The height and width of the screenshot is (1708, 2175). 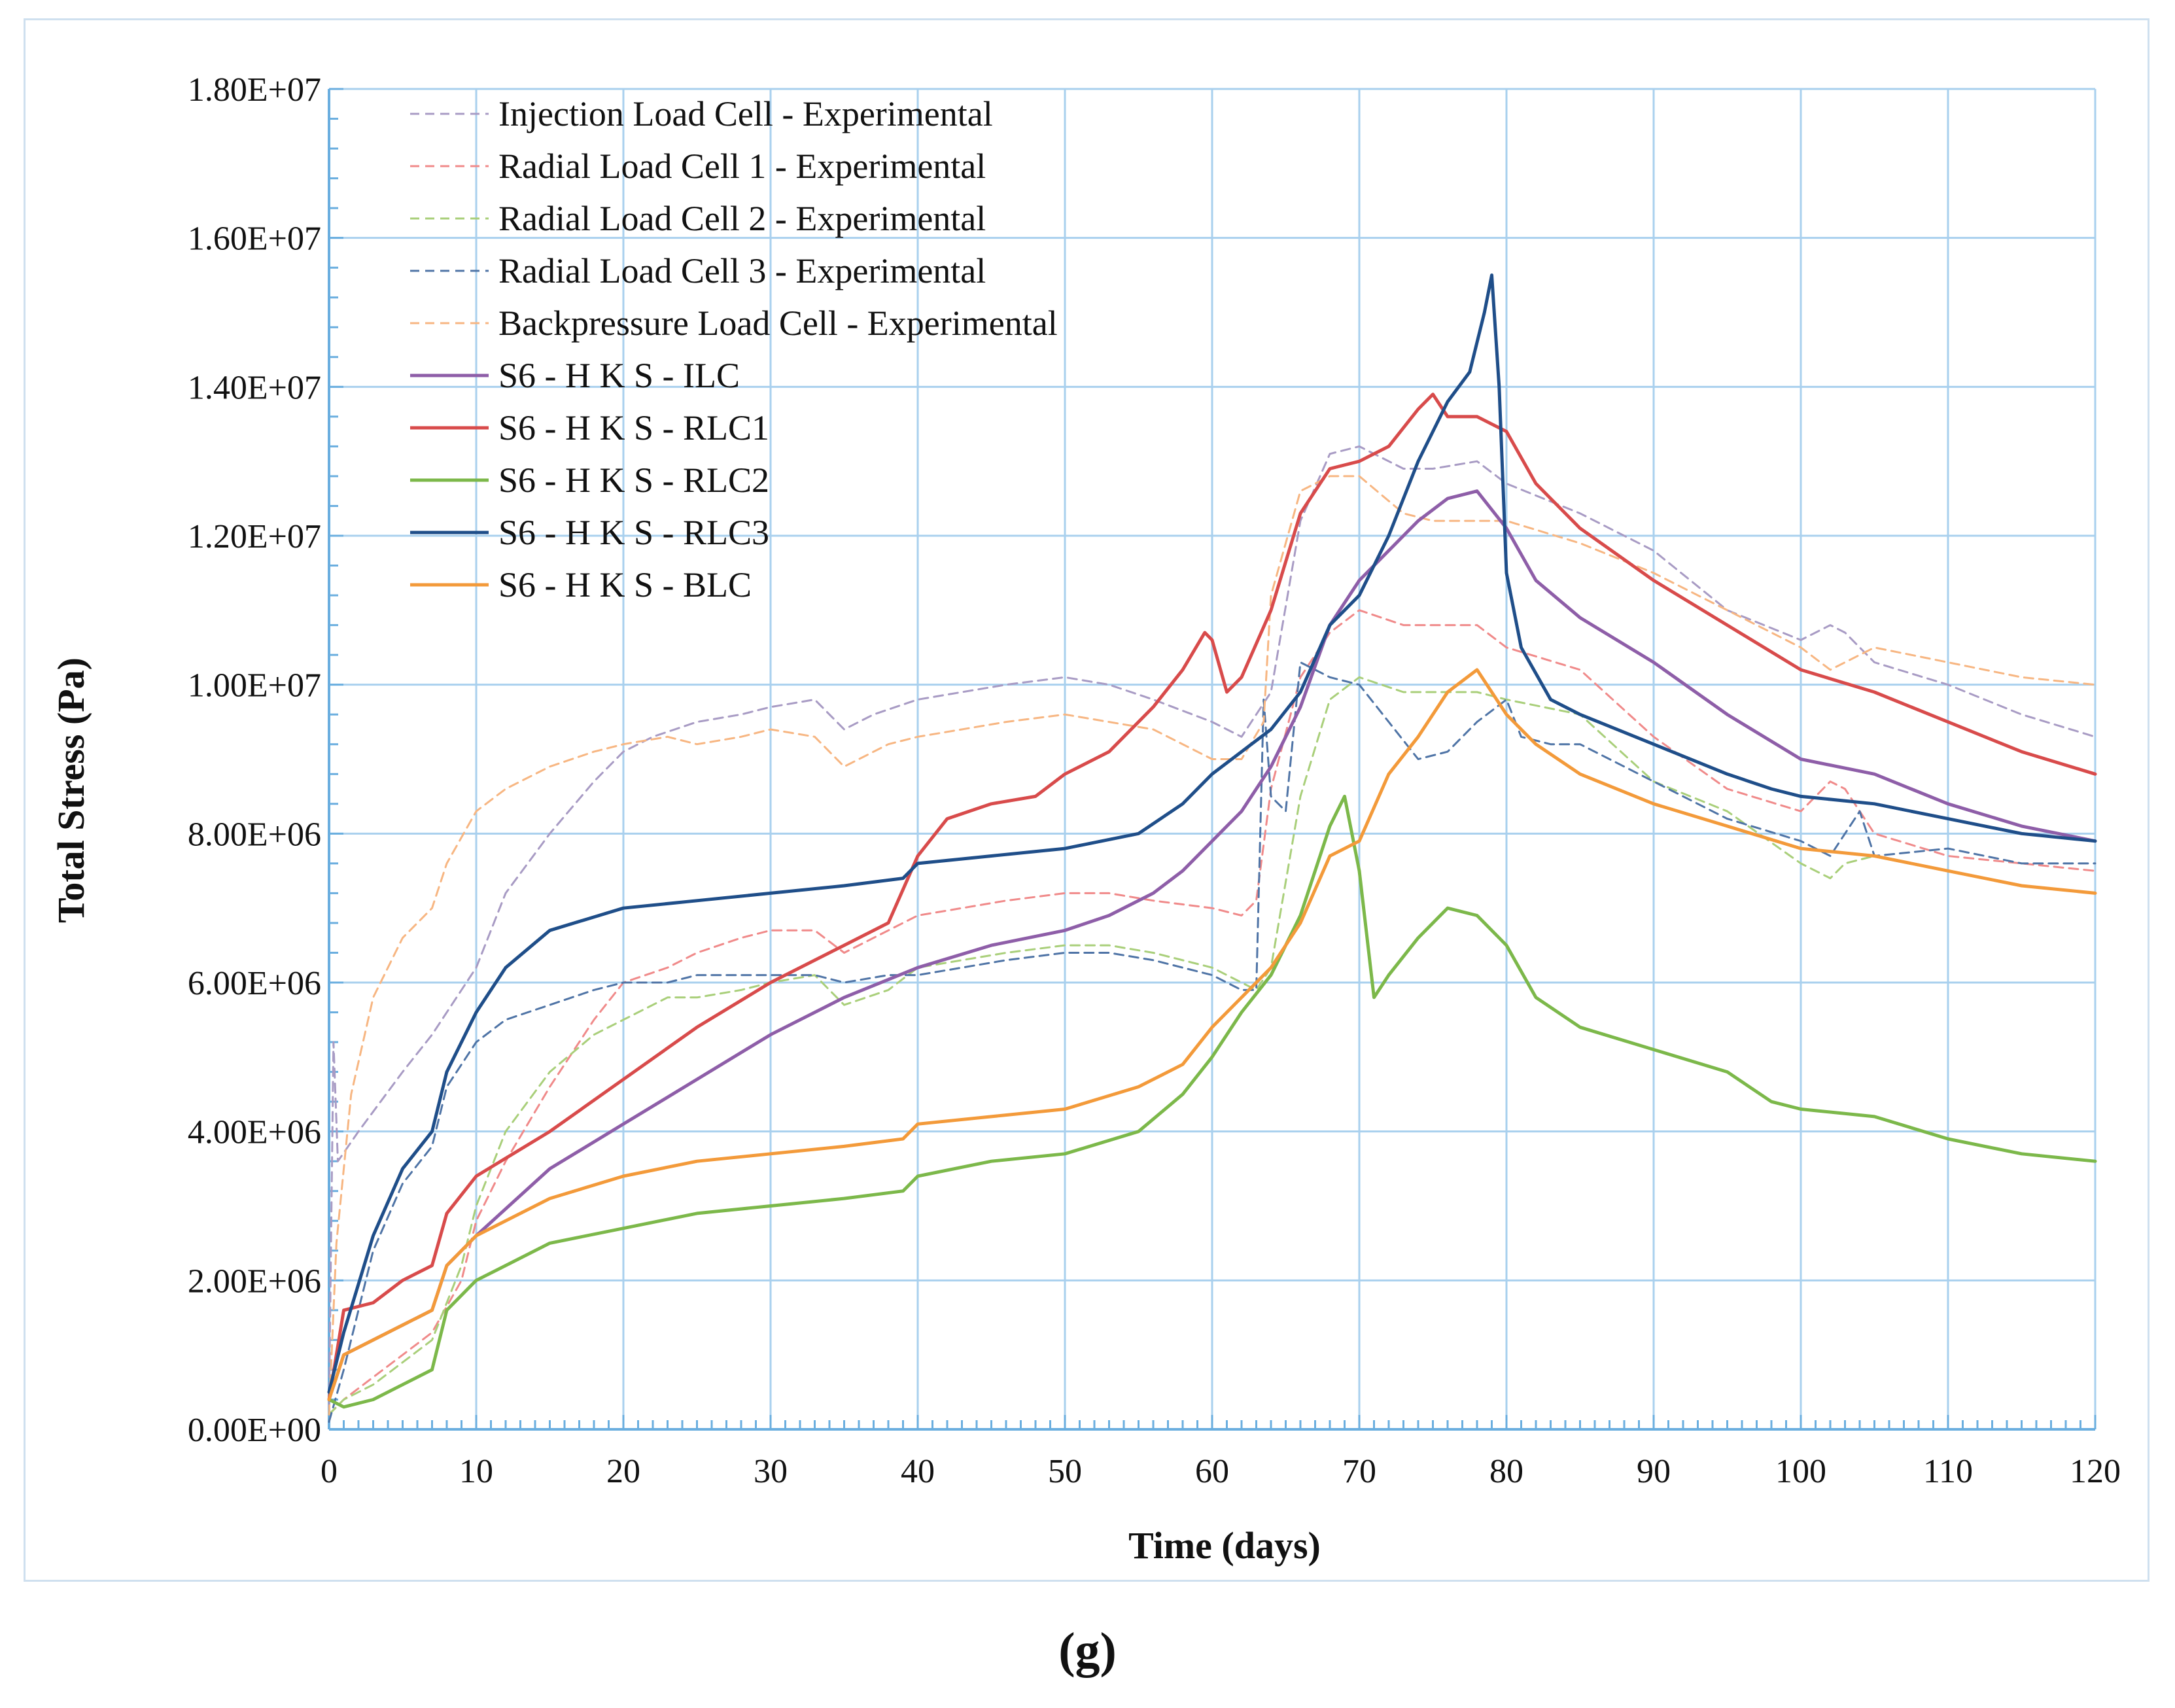 I want to click on x-tick-label: 70, so click(x=1359, y=1472).